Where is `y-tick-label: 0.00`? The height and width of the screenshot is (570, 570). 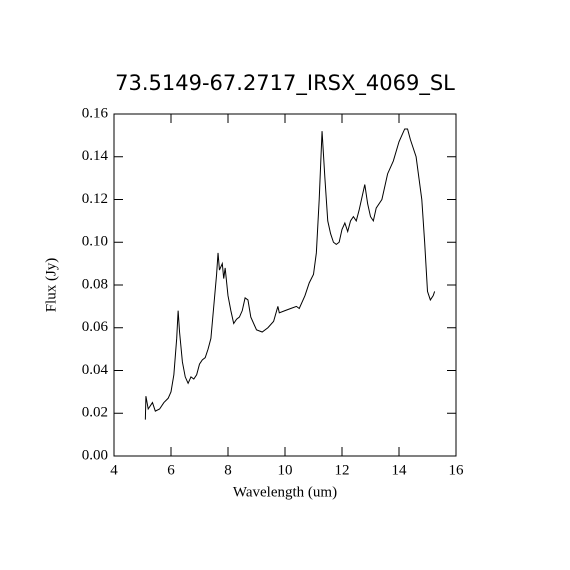 y-tick-label: 0.00 is located at coordinates (95, 455).